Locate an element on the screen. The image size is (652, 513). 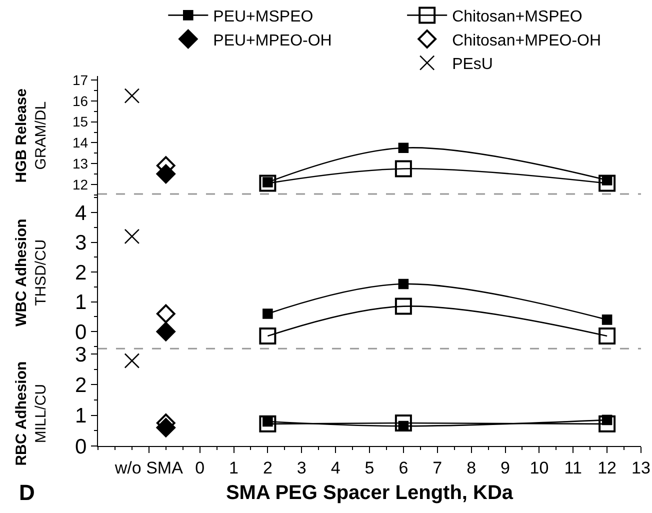
y-tick-label: 14 is located at coordinates (80, 142).